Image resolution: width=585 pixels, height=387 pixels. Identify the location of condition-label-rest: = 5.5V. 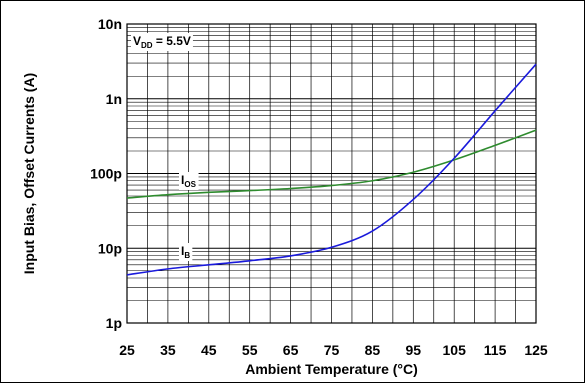
(172, 41).